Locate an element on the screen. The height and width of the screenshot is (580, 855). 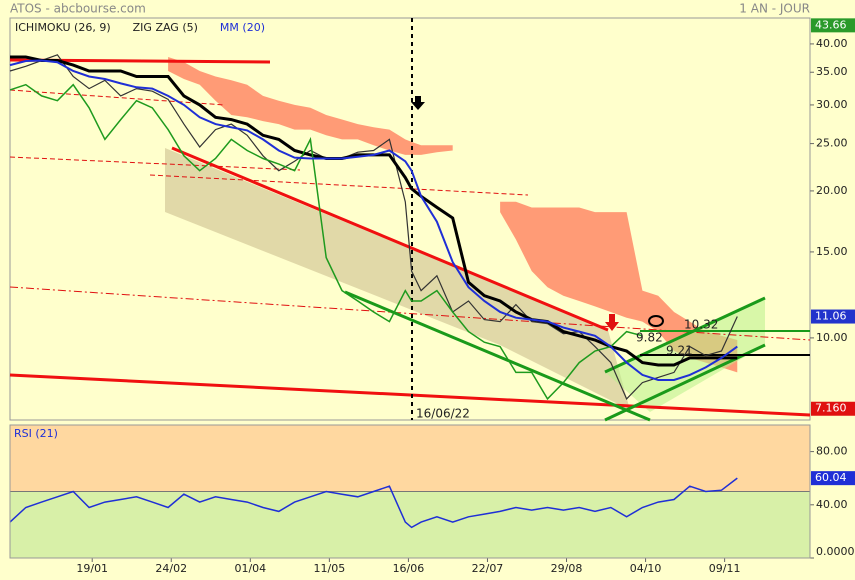
x-tick-label: 09/11 is located at coordinates (725, 568).